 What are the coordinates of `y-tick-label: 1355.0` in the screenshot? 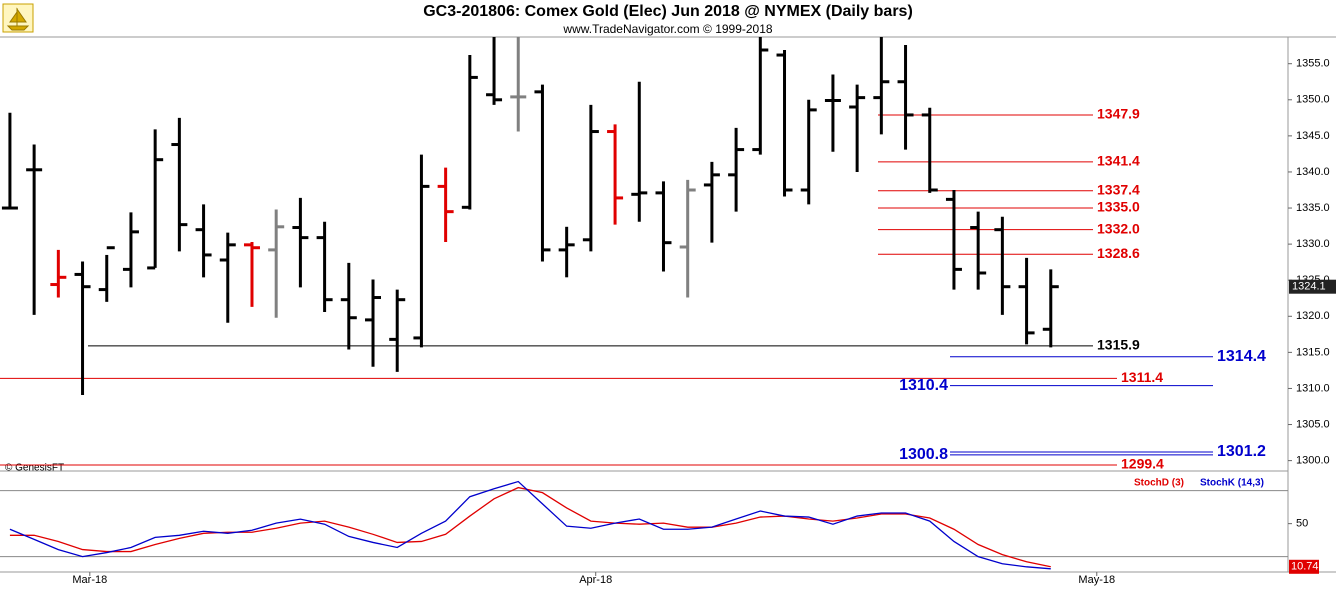 It's located at (1313, 64).